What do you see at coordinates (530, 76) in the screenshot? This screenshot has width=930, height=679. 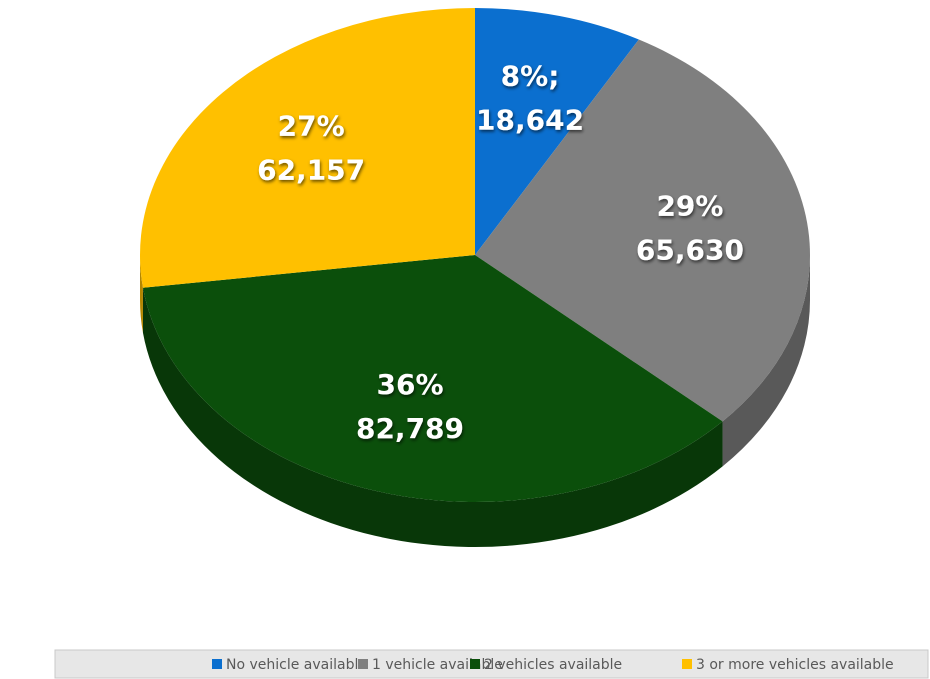 I see `data-label: 8%;` at bounding box center [530, 76].